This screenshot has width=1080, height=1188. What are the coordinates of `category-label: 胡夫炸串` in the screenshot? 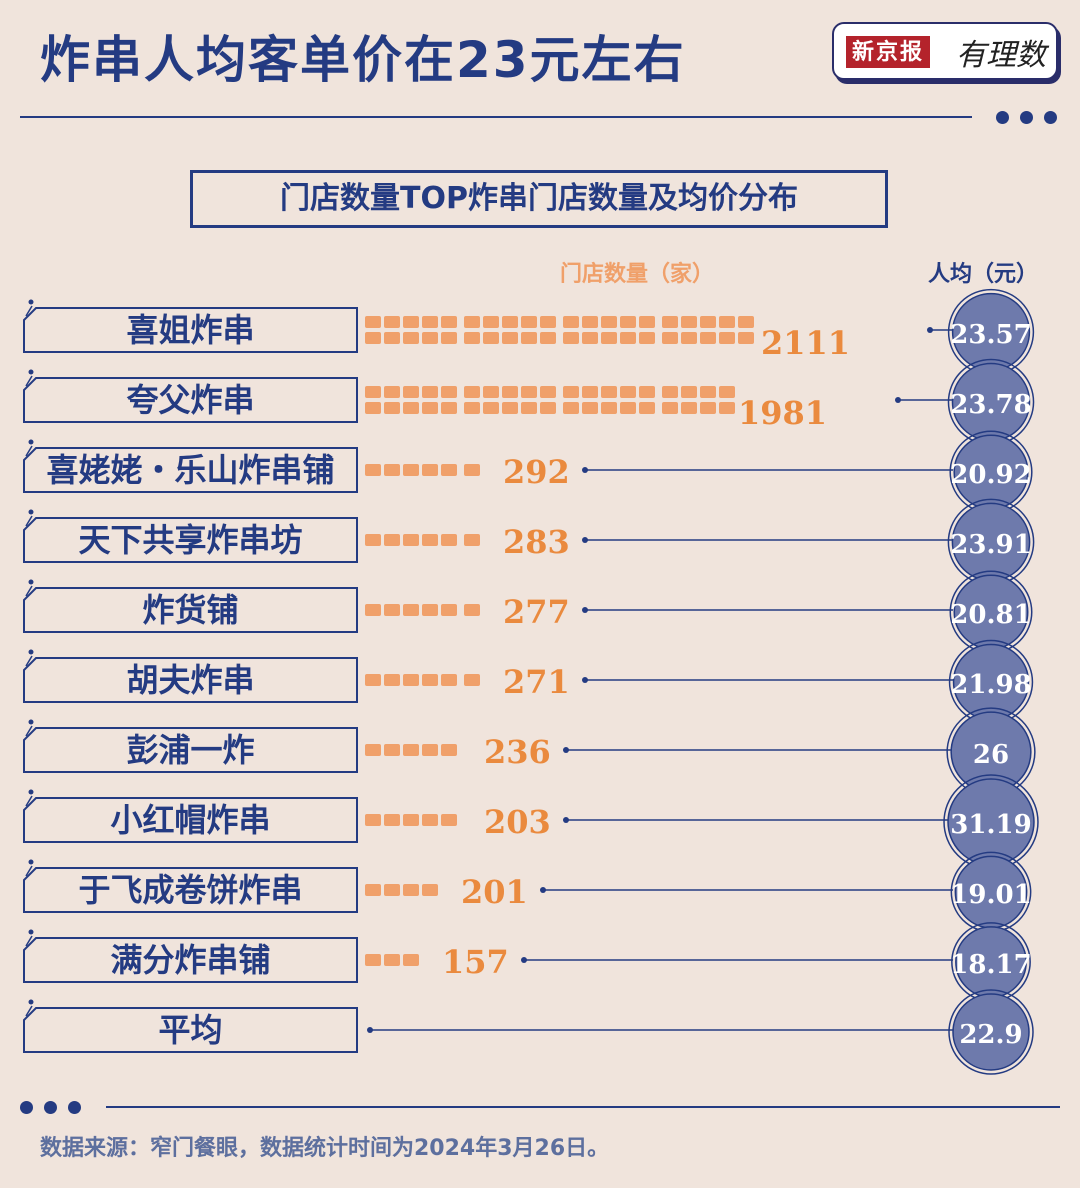 It's located at (190, 680).